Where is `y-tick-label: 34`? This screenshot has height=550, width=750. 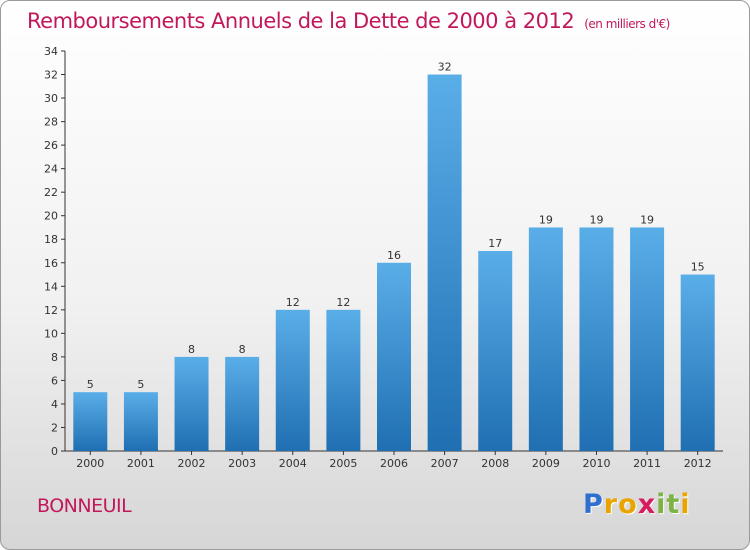
y-tick-label: 34 is located at coordinates (51, 51).